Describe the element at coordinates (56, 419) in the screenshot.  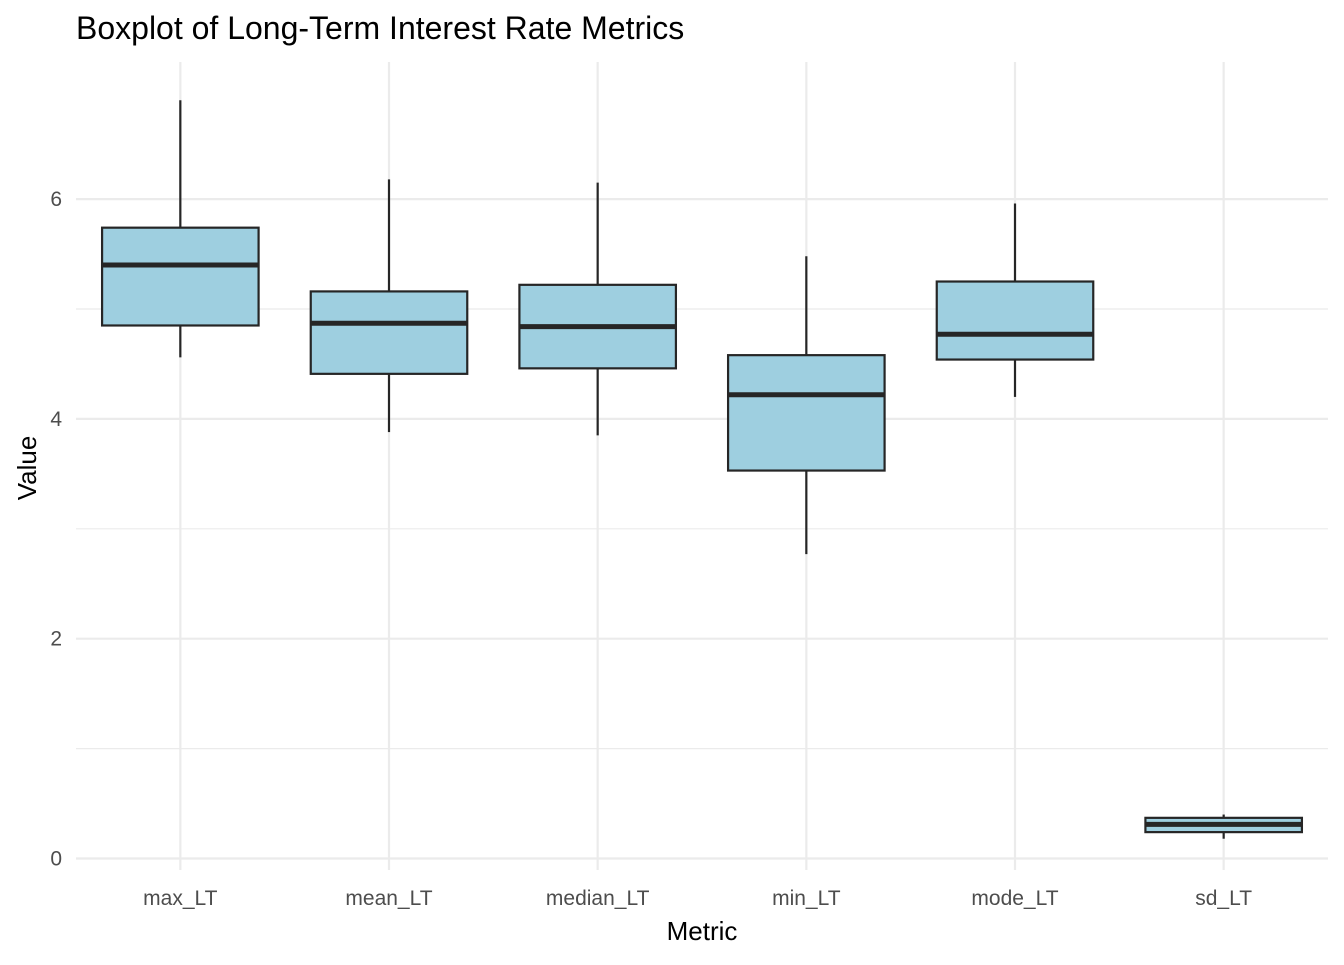
I see `y-tick-label: 4` at that location.